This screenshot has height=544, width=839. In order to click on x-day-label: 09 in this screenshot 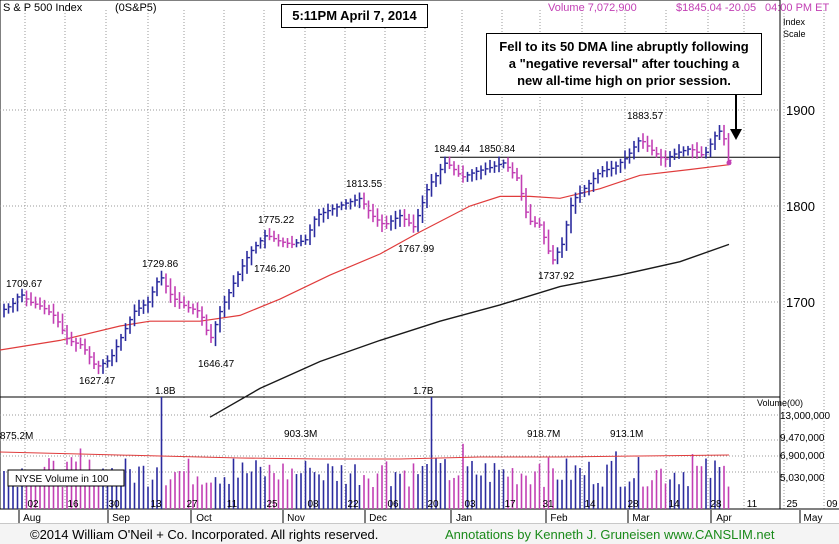, I will do `click(832, 504)`.